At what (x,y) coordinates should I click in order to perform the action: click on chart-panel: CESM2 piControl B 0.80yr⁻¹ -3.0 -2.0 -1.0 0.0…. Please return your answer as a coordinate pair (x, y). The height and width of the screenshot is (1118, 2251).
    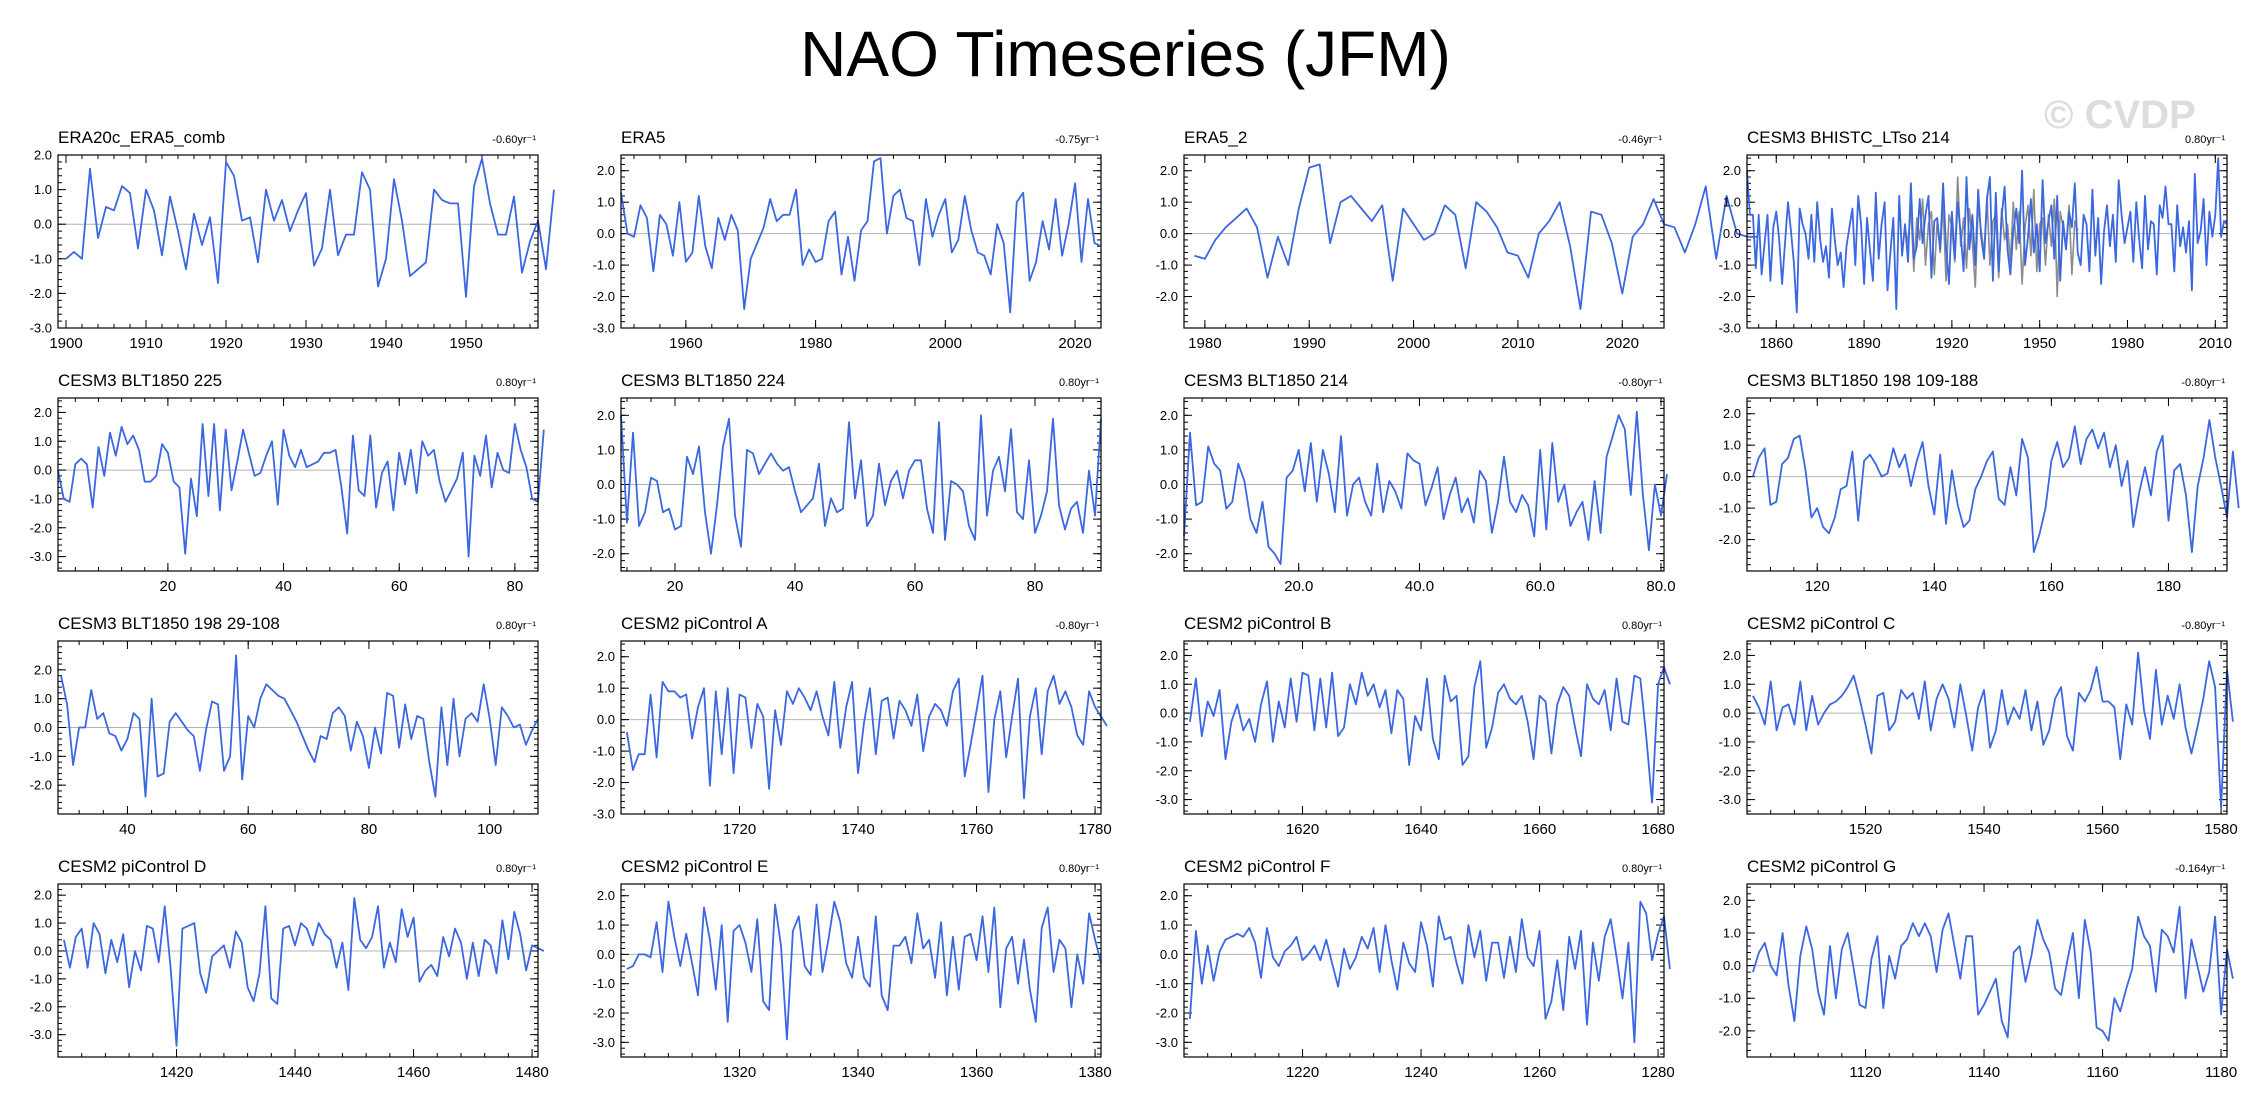
    Looking at the image, I should click on (1415, 726).